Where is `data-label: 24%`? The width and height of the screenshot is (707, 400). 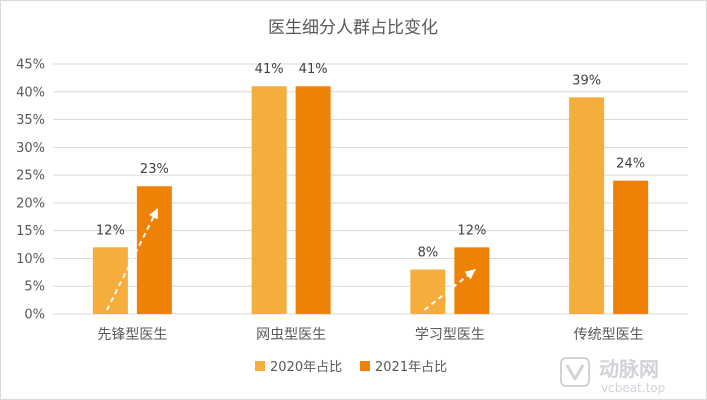
data-label: 24% is located at coordinates (630, 164).